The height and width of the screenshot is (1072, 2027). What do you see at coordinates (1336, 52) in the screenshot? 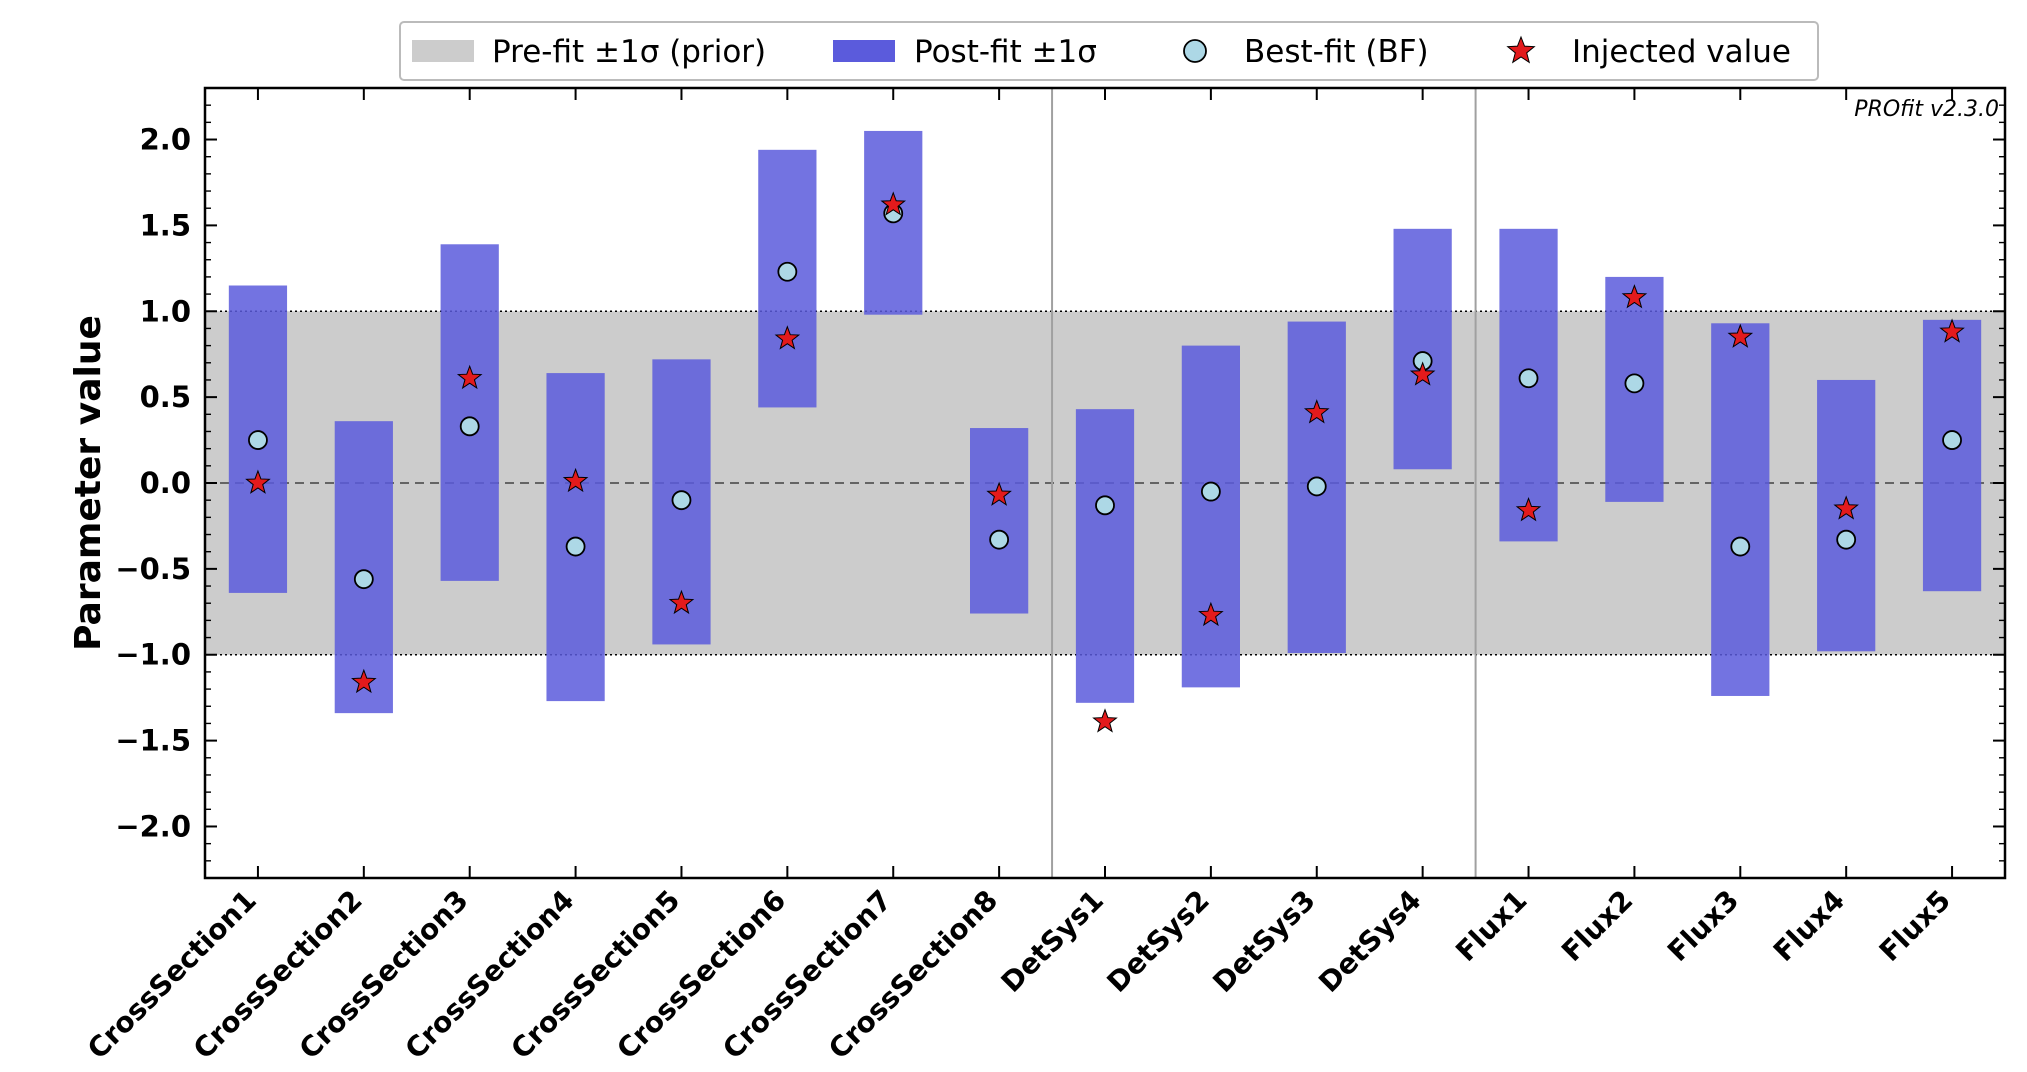
I see `legend-label-bestfit: Best-fit (BF)` at bounding box center [1336, 52].